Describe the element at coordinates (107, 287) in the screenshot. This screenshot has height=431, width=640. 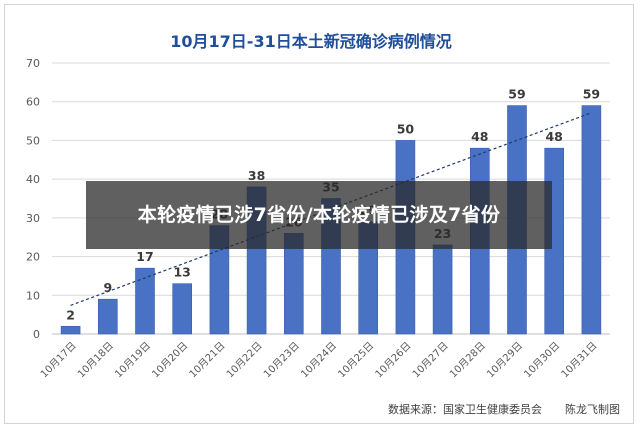
I see `value-label: 9` at that location.